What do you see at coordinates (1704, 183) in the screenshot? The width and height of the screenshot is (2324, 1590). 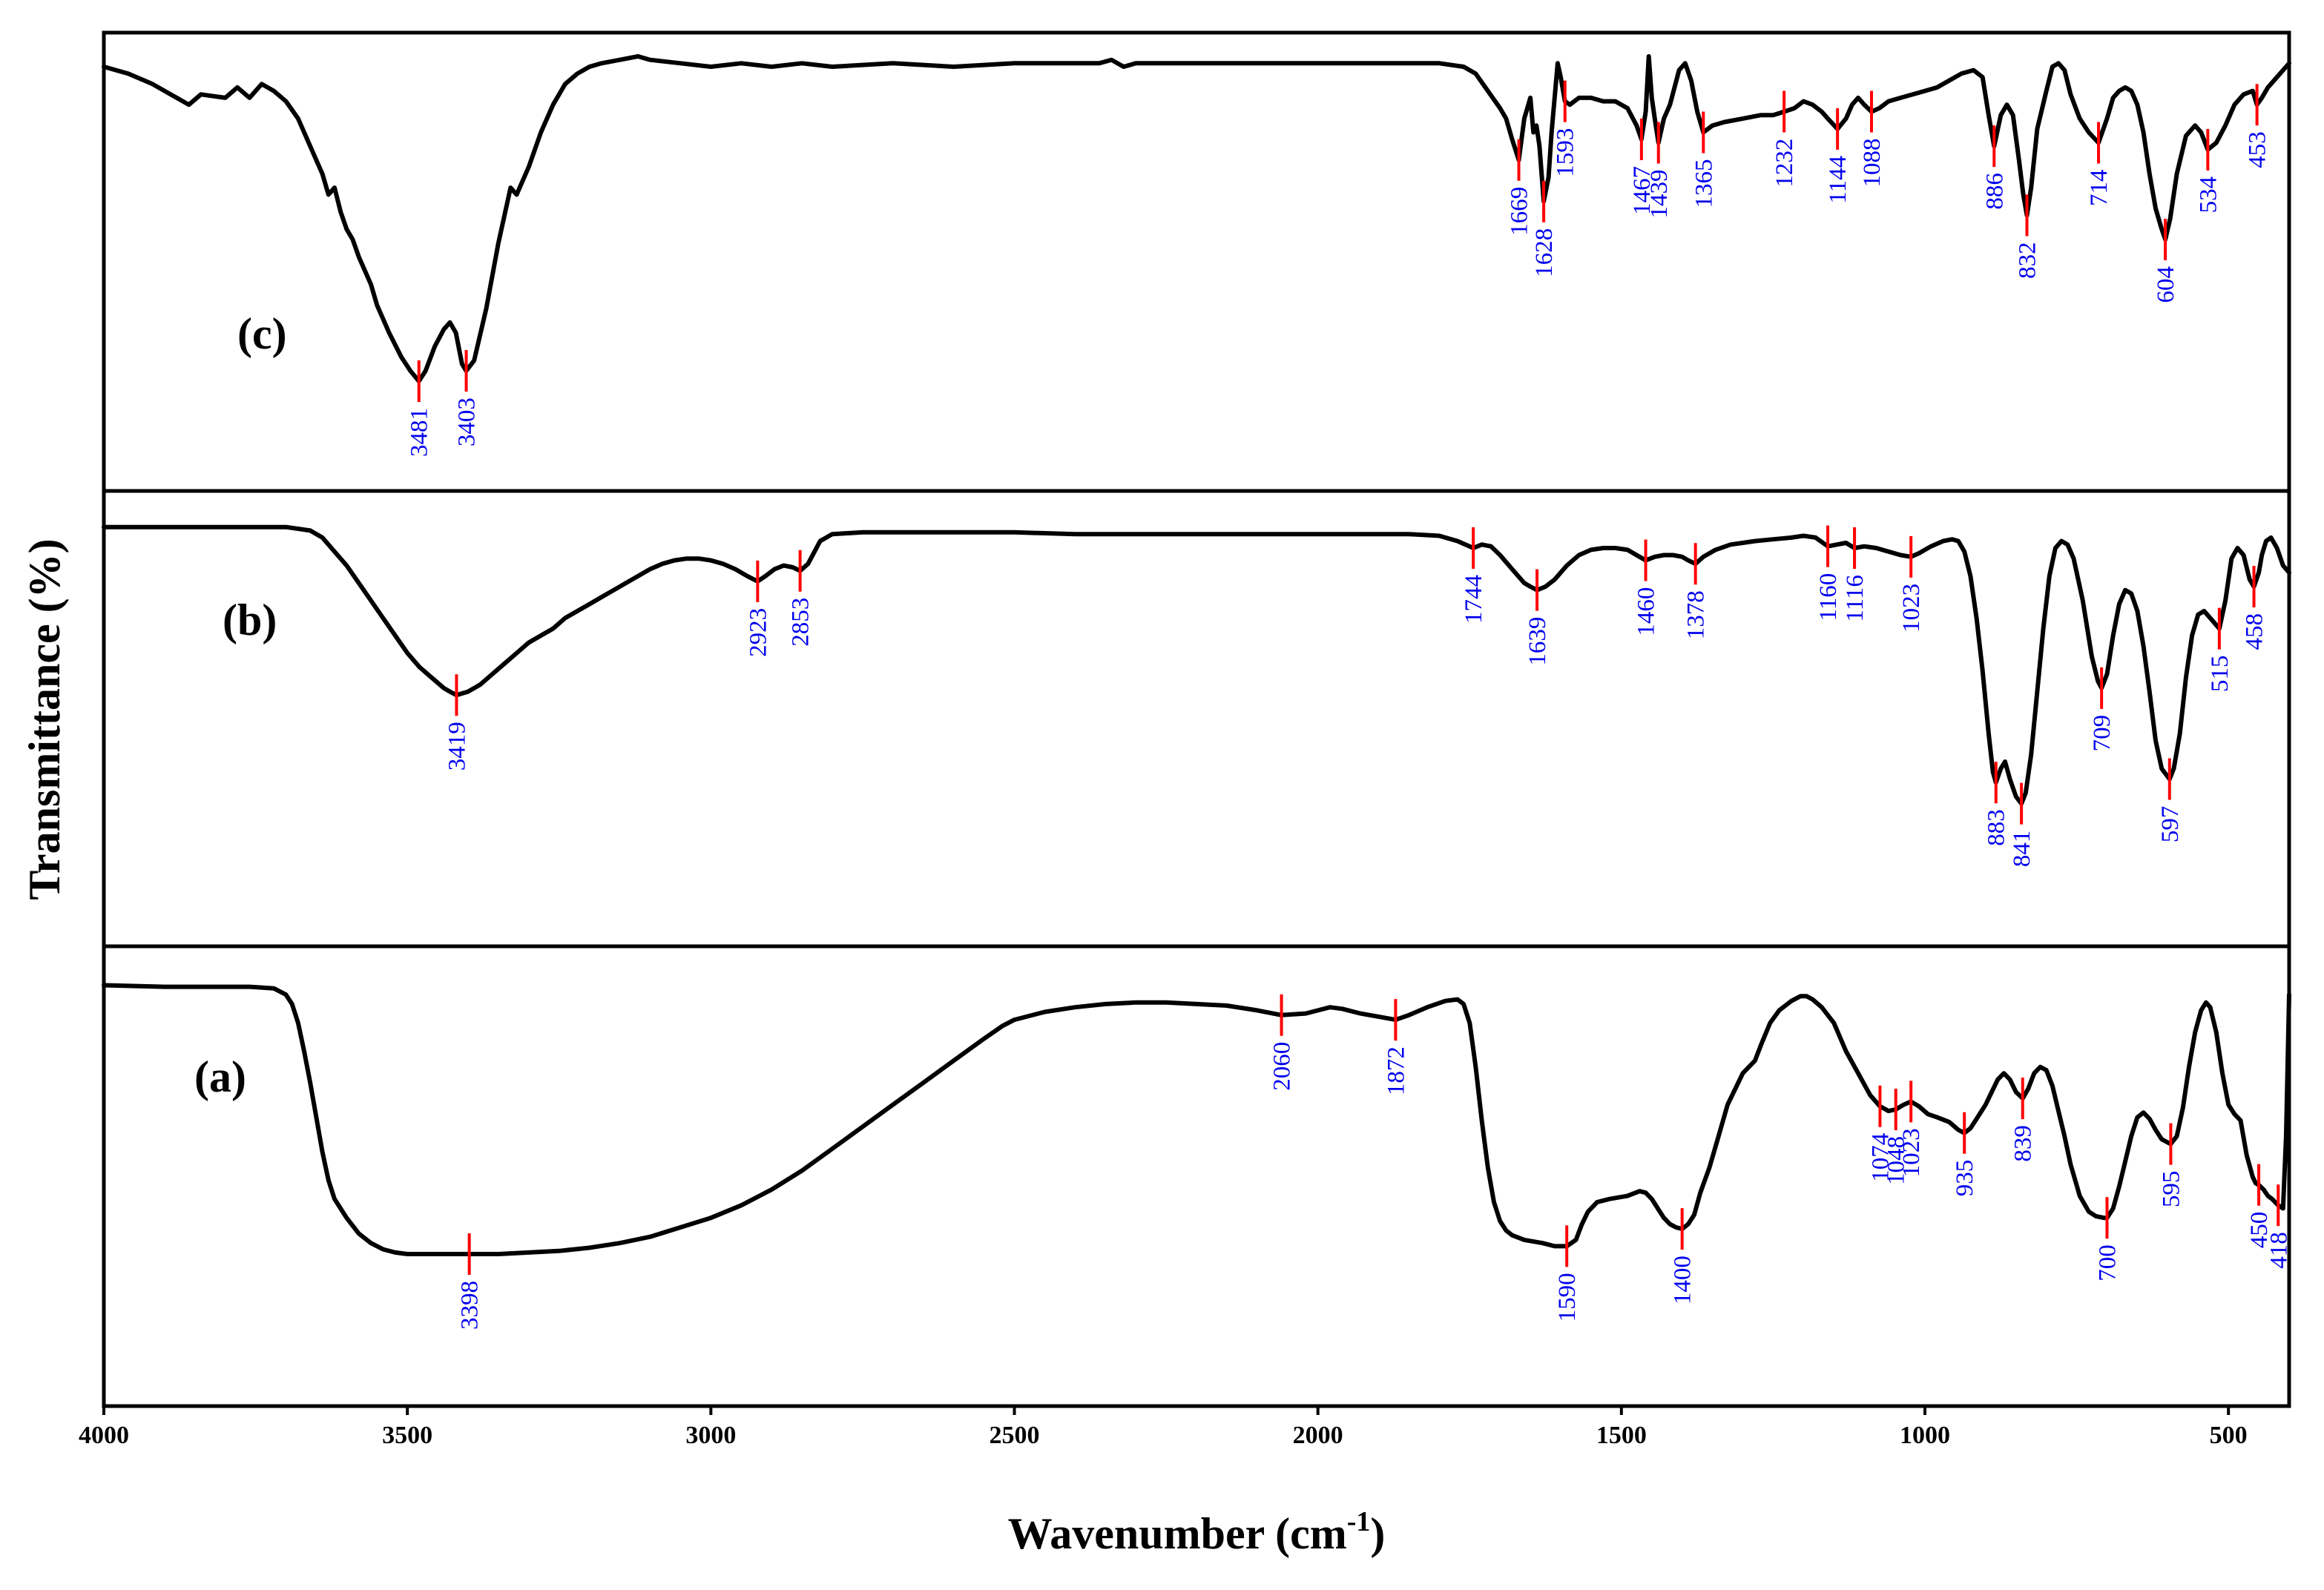 I see `peak-label-c-1365: 1365` at bounding box center [1704, 183].